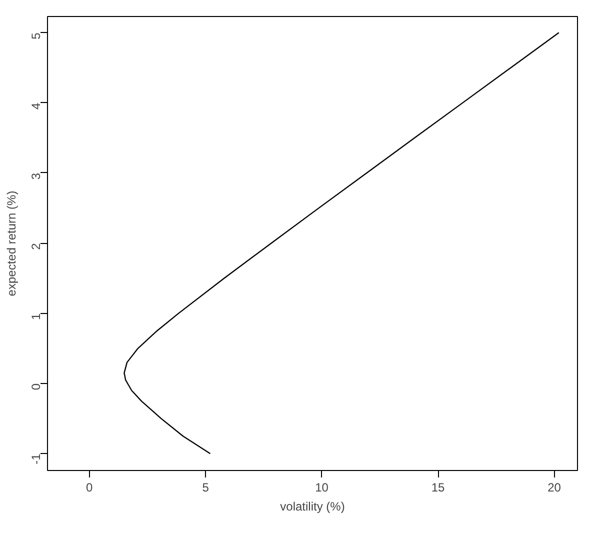 The image size is (600, 545). What do you see at coordinates (36, 458) in the screenshot?
I see `y-tick-label: -1` at bounding box center [36, 458].